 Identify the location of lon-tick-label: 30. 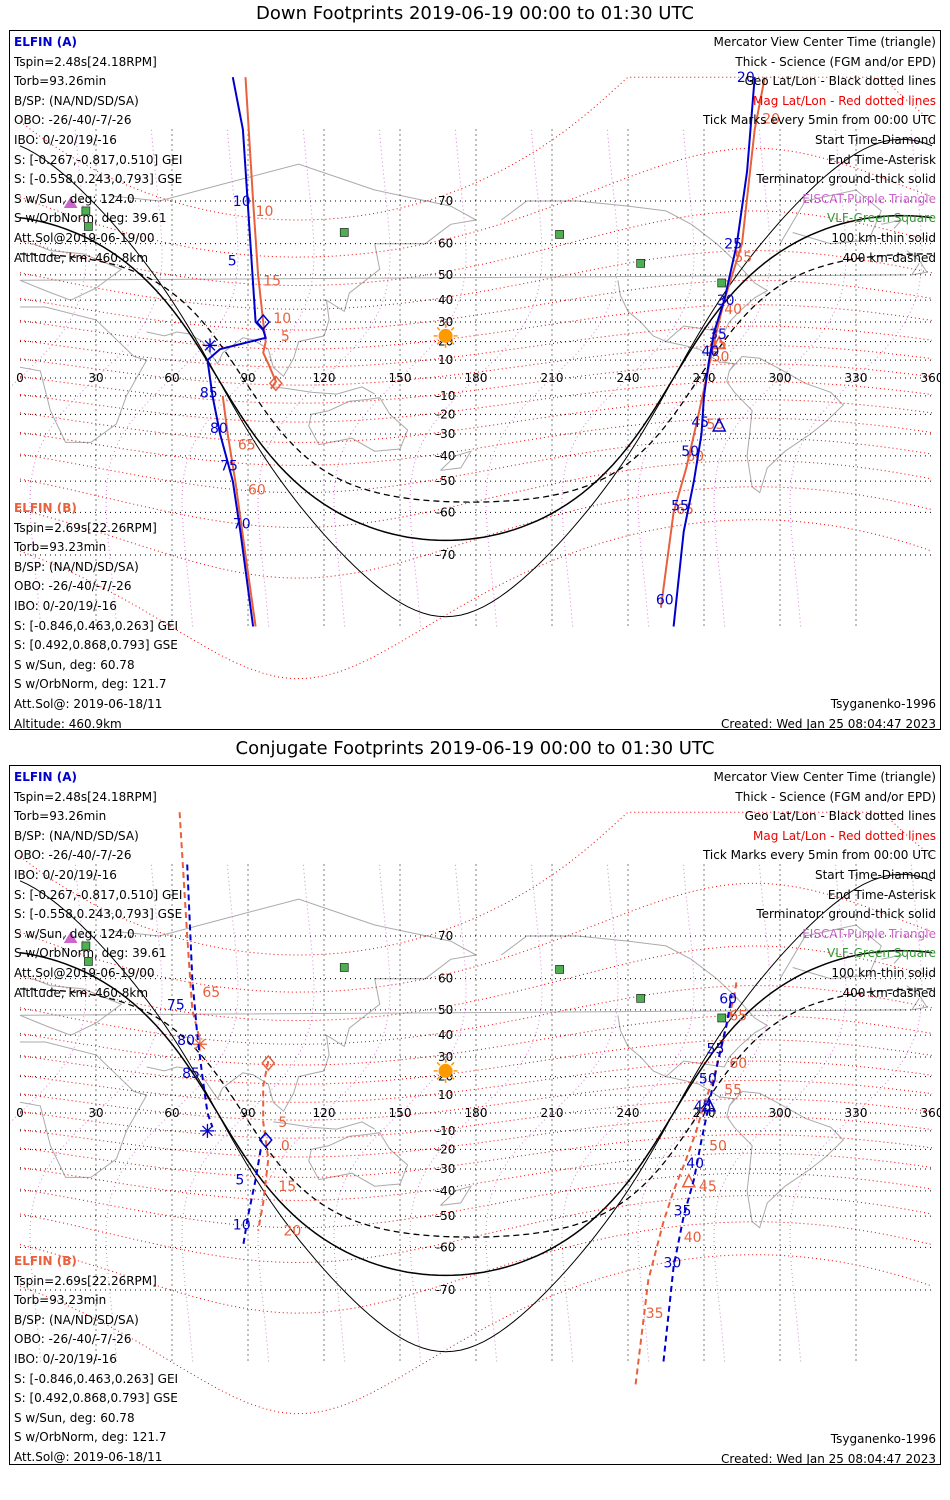
(95, 378).